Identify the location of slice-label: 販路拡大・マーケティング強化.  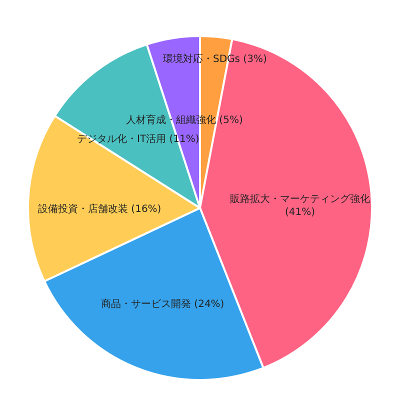
(300, 199).